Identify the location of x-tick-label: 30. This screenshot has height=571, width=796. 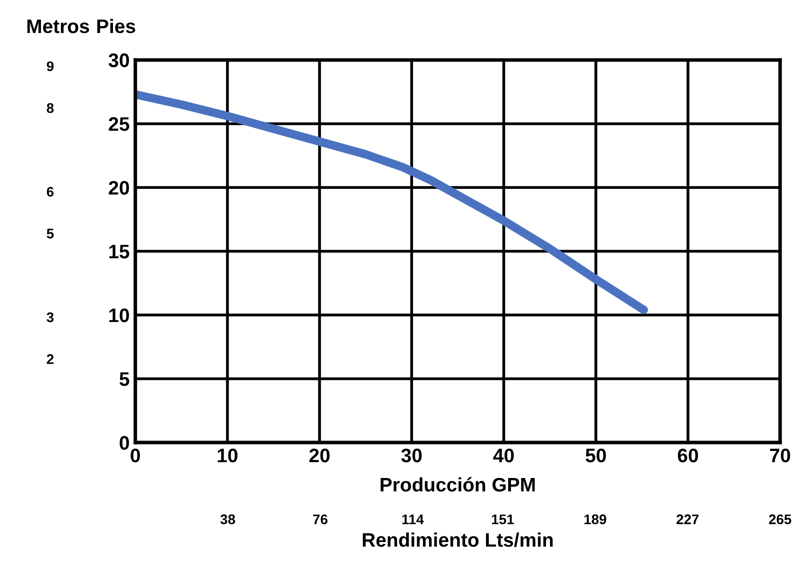
(411, 455).